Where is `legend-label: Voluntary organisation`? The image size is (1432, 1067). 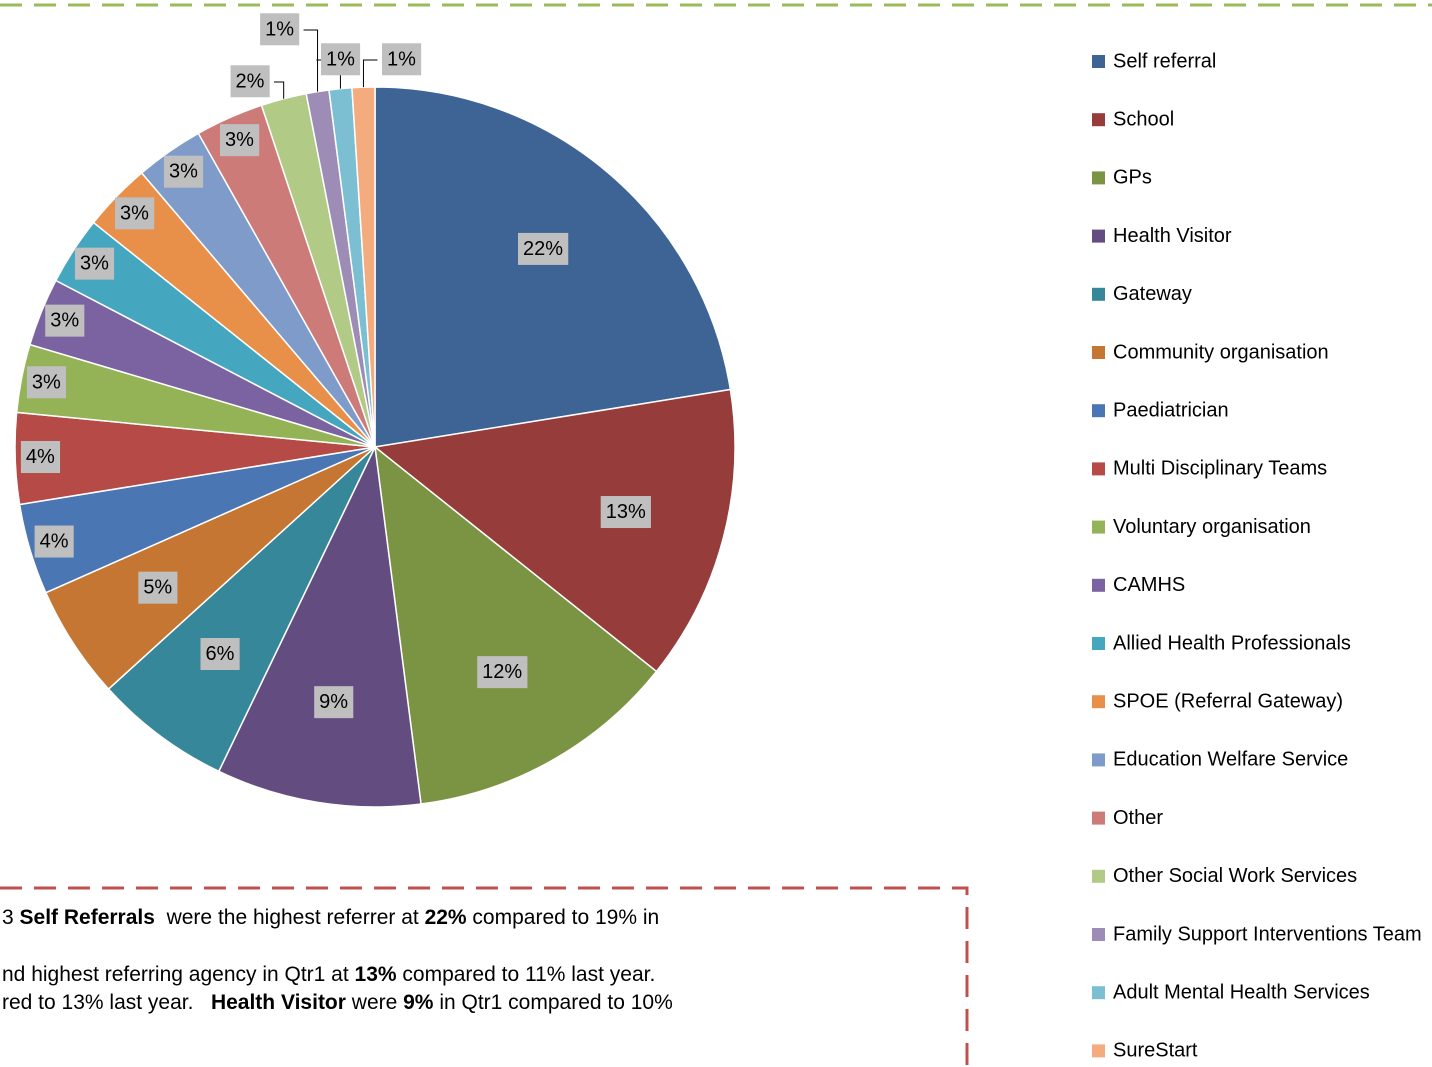 legend-label: Voluntary organisation is located at coordinates (1212, 527).